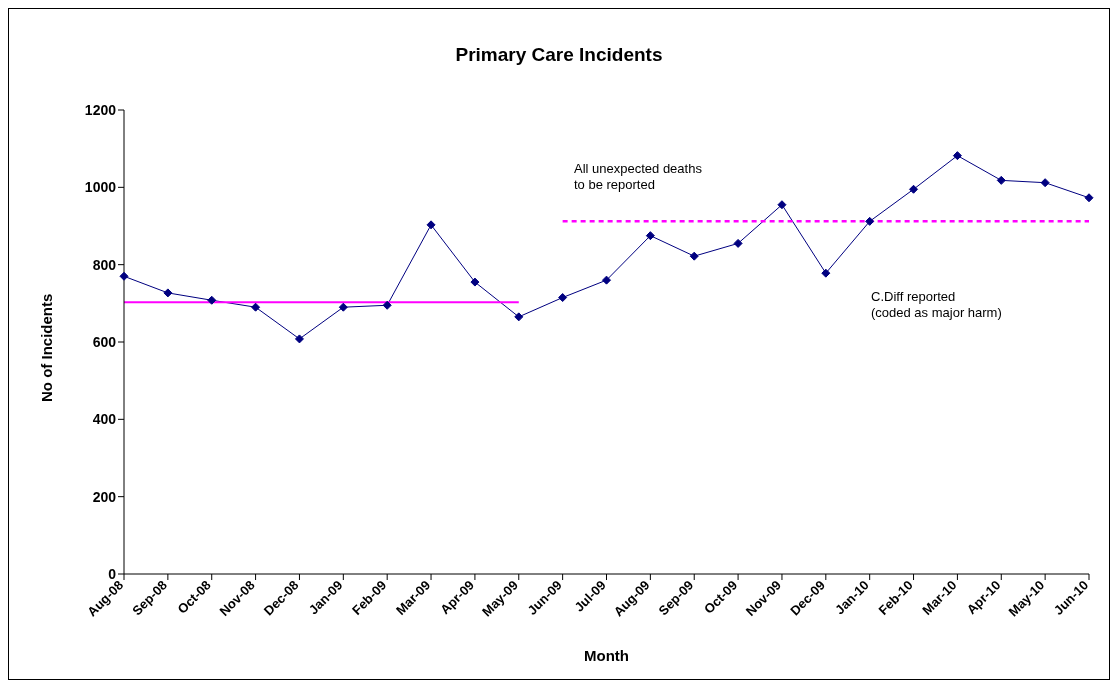 The width and height of the screenshot is (1113, 686). Describe the element at coordinates (559, 55) in the screenshot. I see `chart-title: Primary Care Incidents` at that location.